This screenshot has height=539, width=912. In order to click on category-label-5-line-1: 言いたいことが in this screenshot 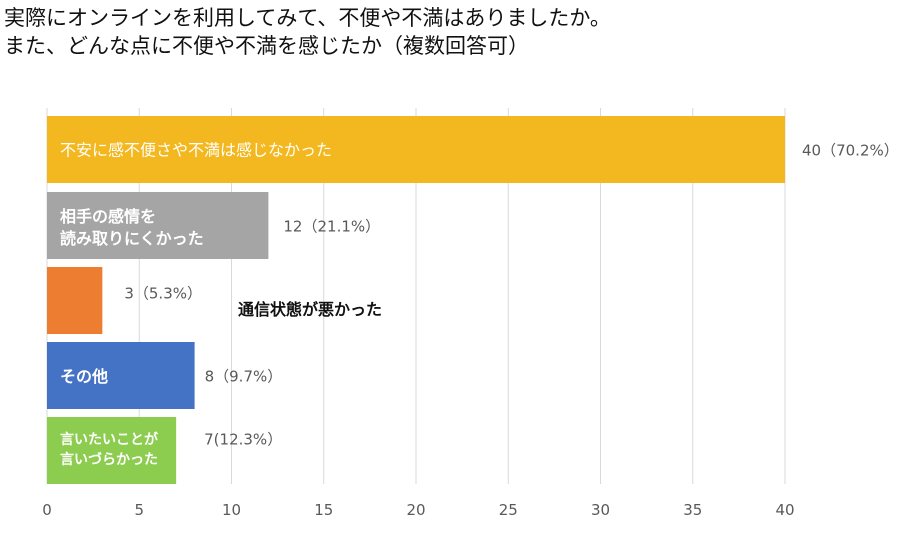, I will do `click(109, 439)`.